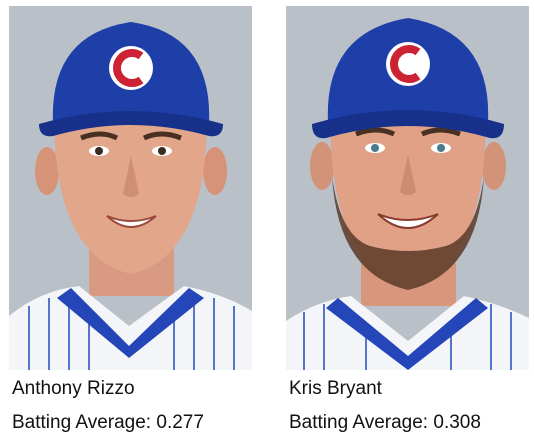 Image resolution: width=534 pixels, height=446 pixels. What do you see at coordinates (73, 388) in the screenshot?
I see `player-name: Anthony Rizzo` at bounding box center [73, 388].